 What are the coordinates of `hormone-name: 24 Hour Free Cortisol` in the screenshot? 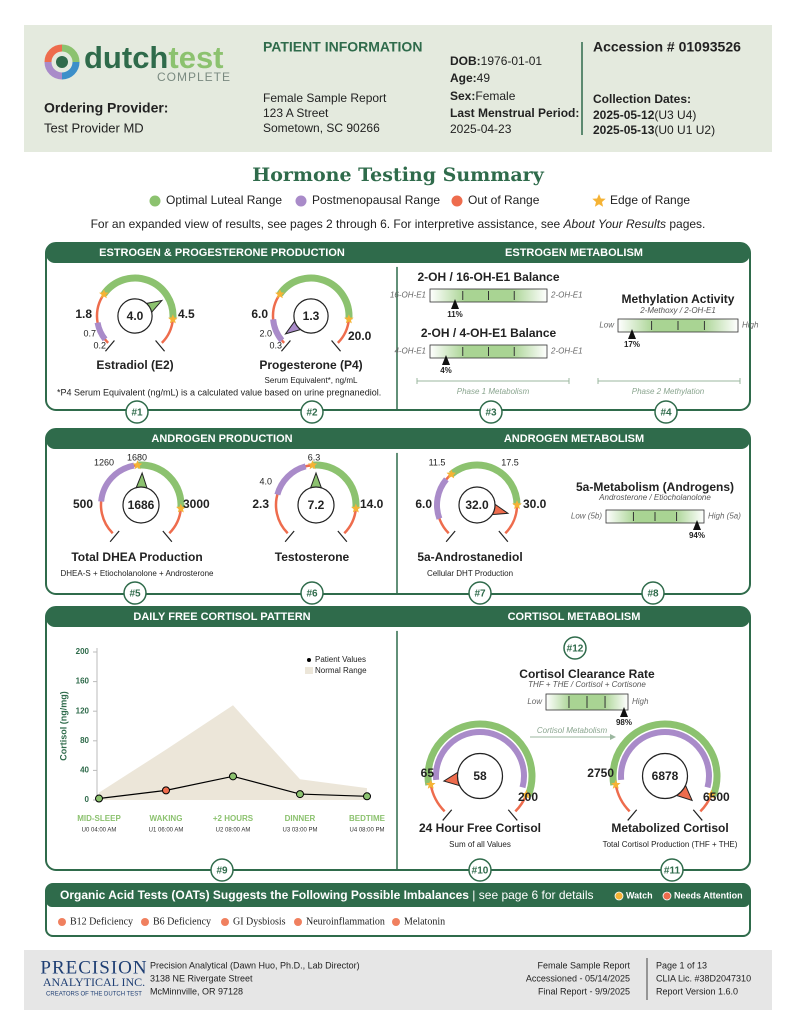 It's located at (480, 828).